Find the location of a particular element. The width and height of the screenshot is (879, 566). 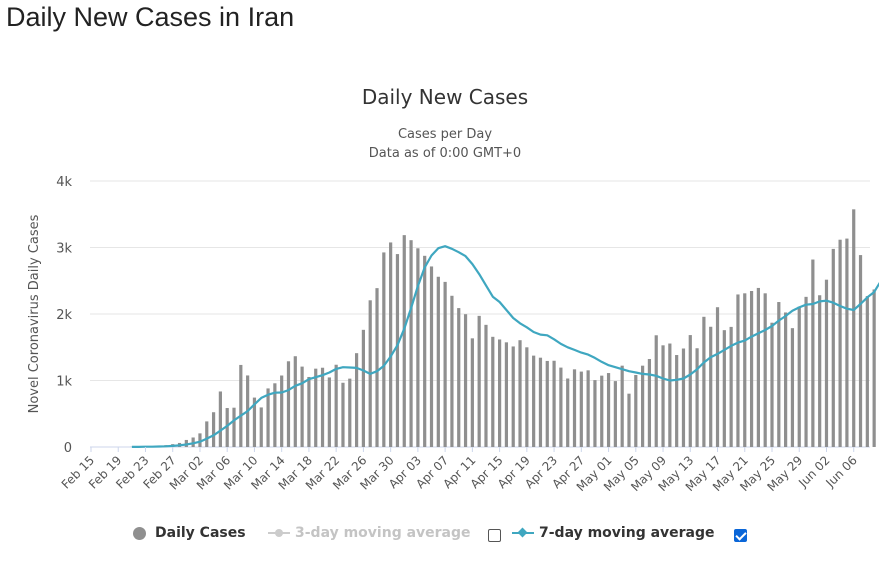

checkbox-checked-icon is located at coordinates (740, 535).